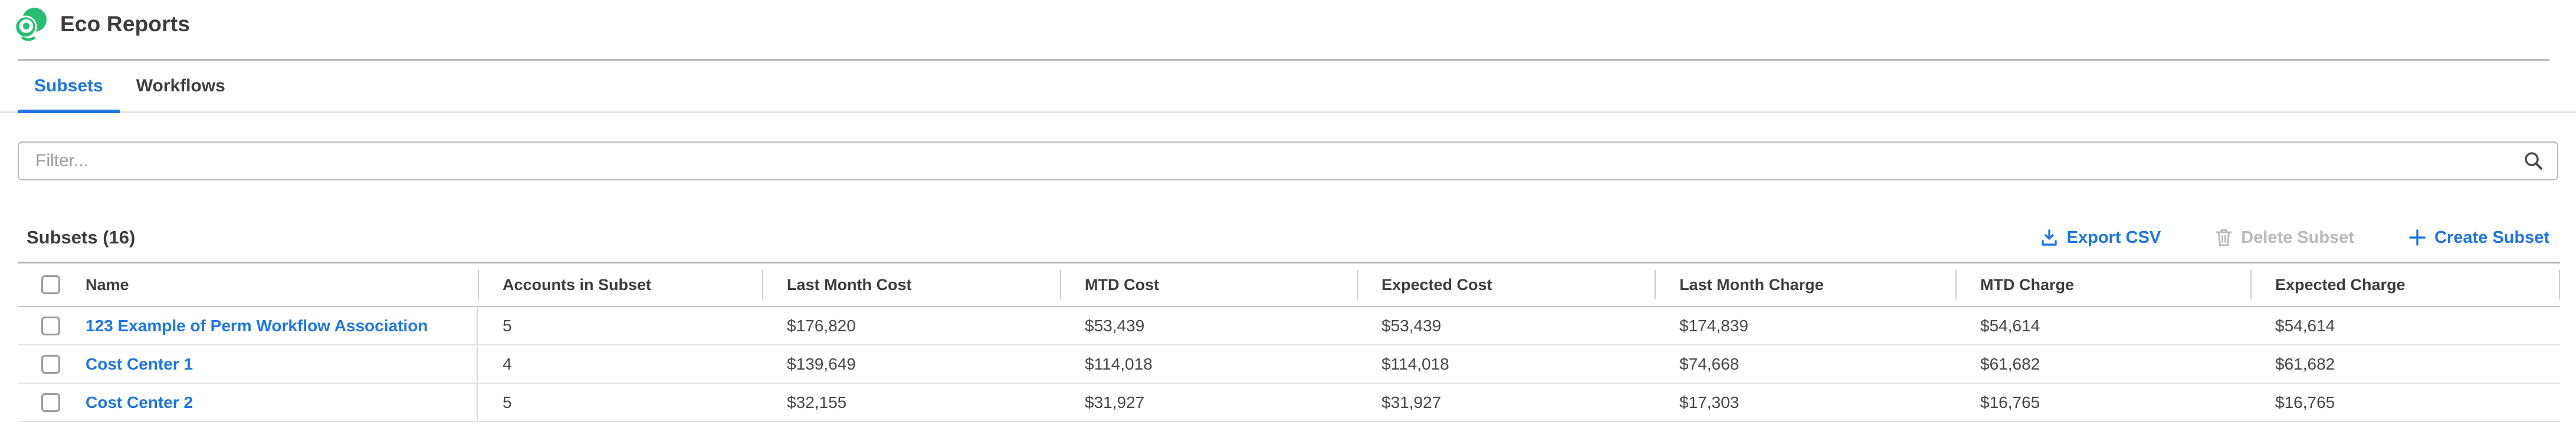  What do you see at coordinates (2305, 363) in the screenshot?
I see `expected-charge-cell: $61,682` at bounding box center [2305, 363].